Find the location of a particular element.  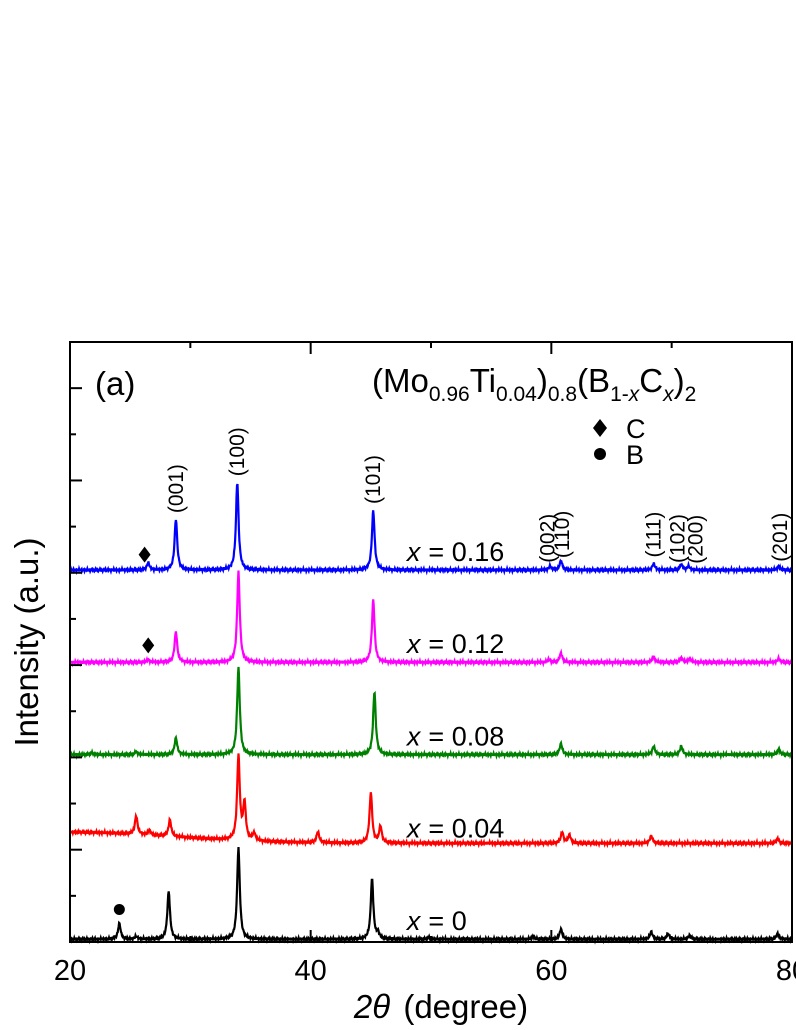

peak-label: (110) is located at coordinates (562, 534).